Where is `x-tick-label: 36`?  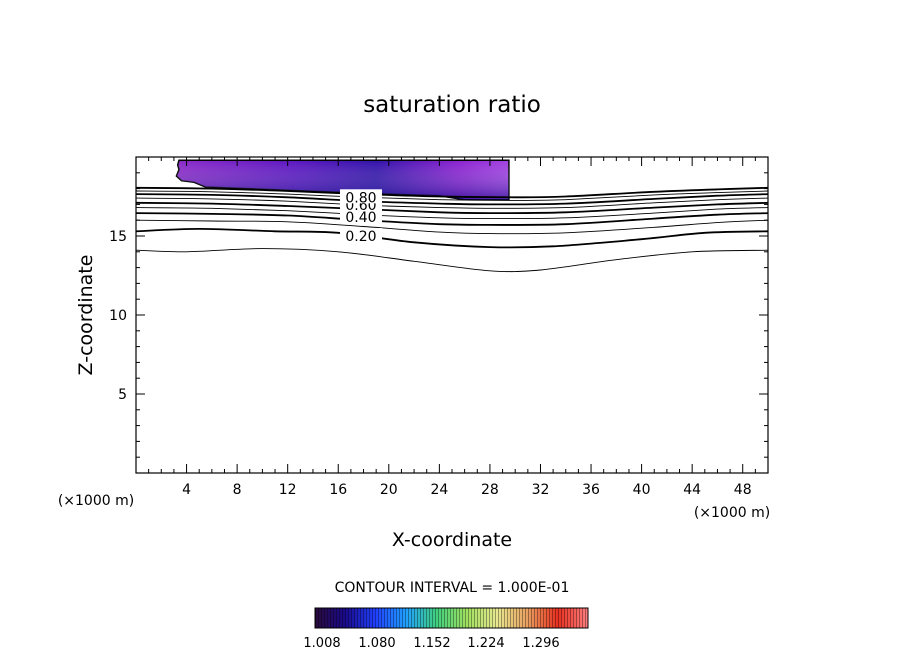 x-tick-label: 36 is located at coordinates (591, 490).